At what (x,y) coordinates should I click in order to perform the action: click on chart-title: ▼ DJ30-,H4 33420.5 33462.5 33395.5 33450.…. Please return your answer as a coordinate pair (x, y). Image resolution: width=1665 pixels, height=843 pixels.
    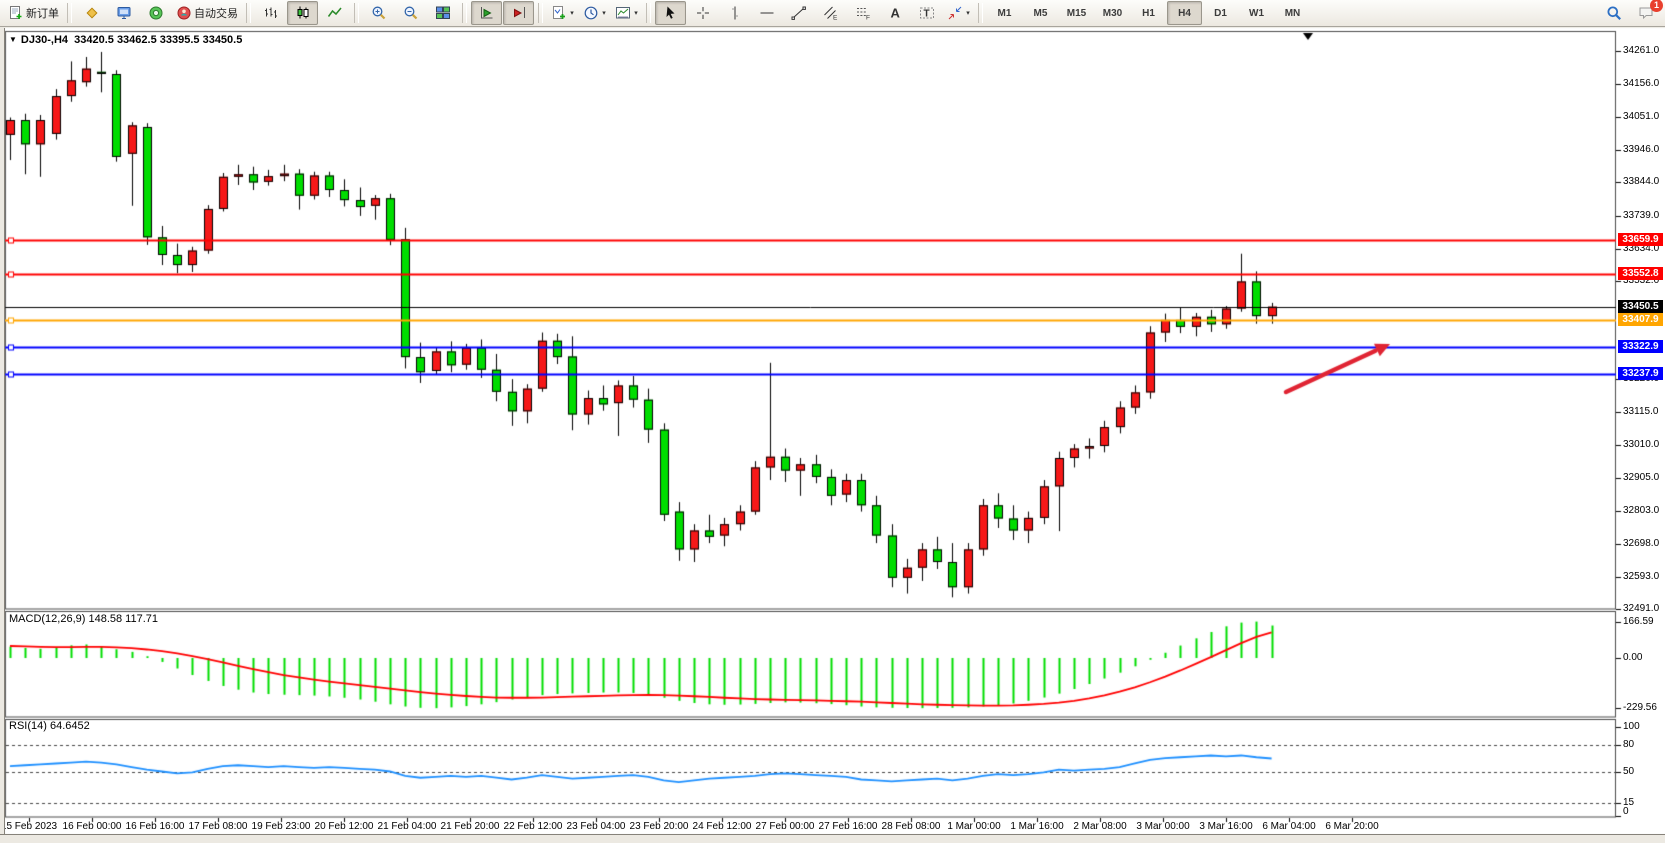
    Looking at the image, I should click on (125, 40).